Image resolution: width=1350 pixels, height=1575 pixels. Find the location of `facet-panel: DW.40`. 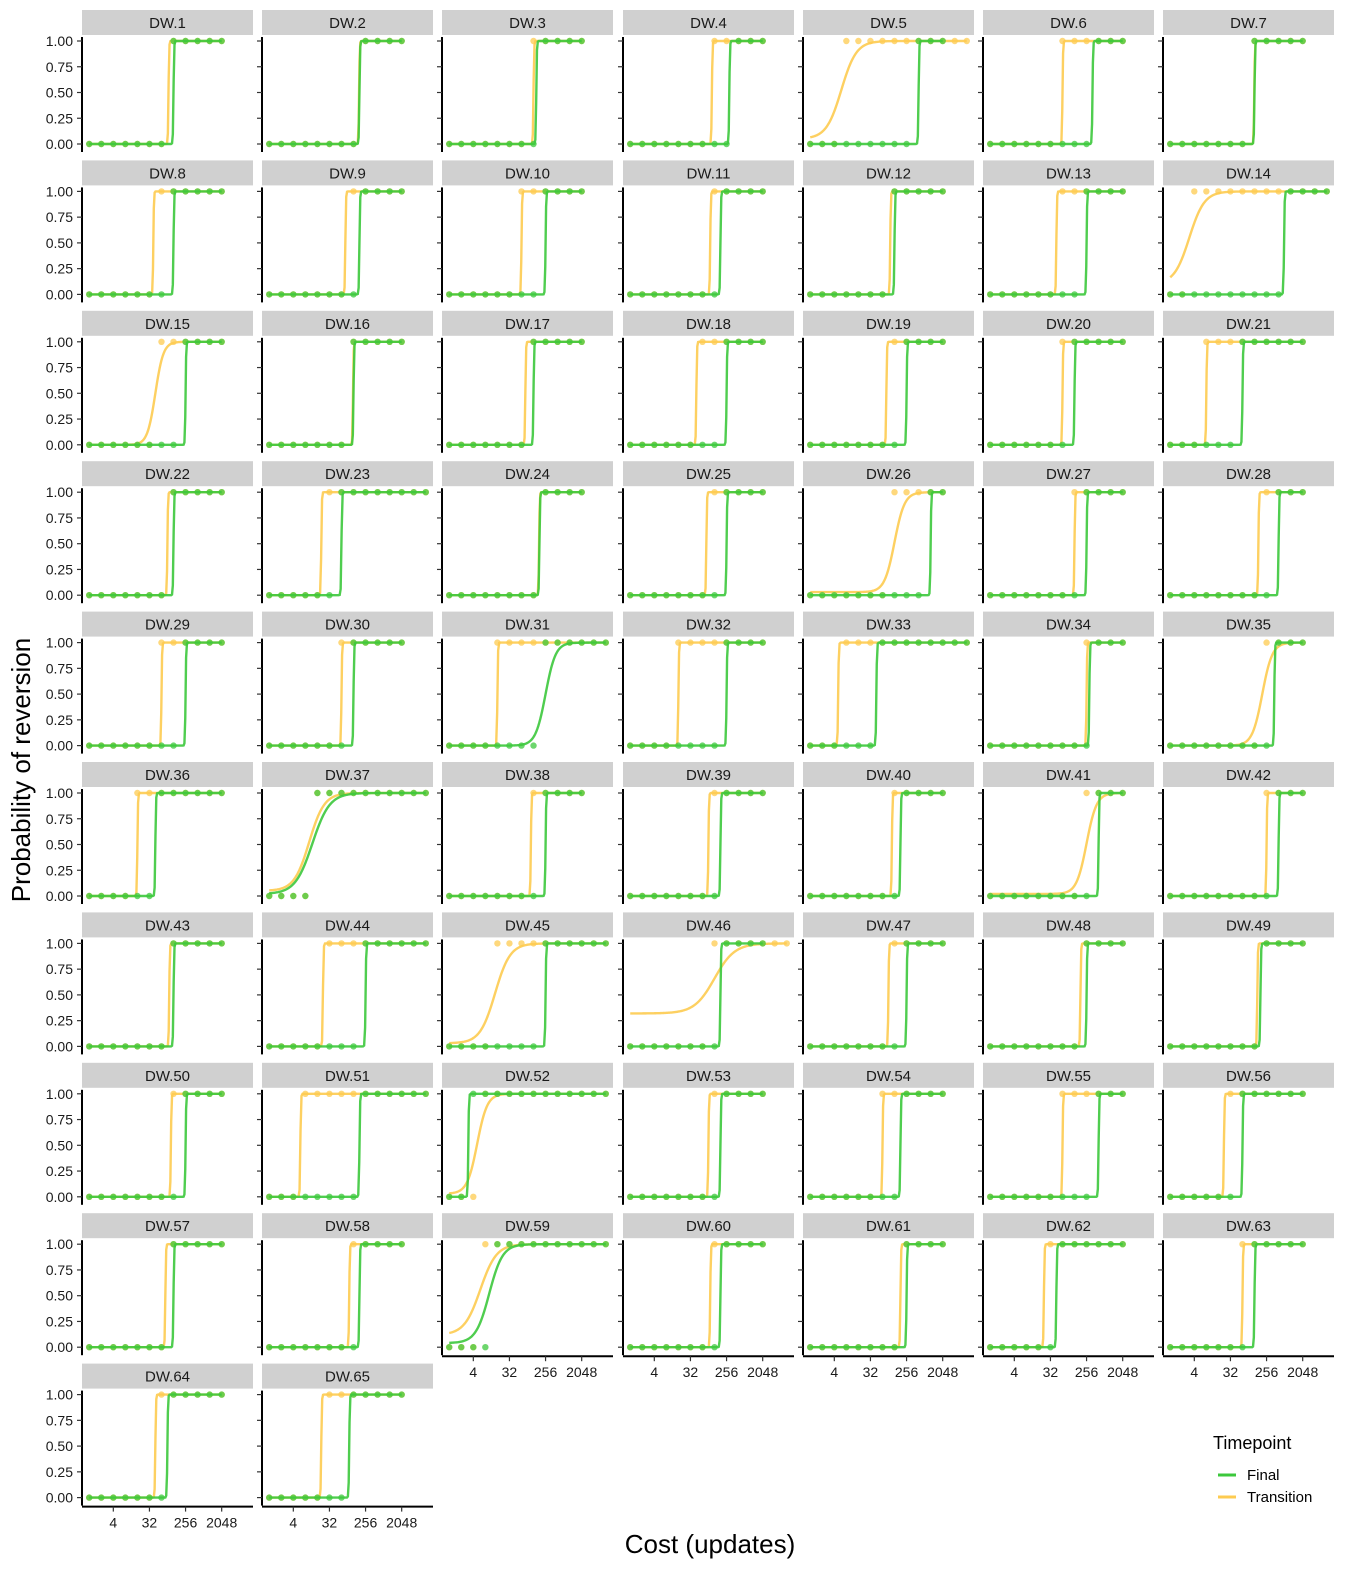

facet-panel: DW.40 is located at coordinates (886, 833).